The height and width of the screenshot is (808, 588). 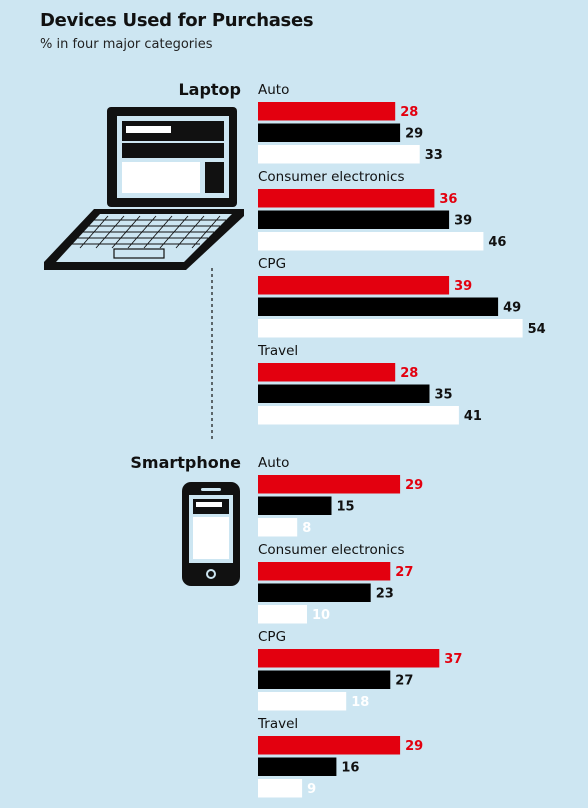 I want to click on smartphone-consumer-electronics-value-3: 10, so click(x=321, y=615).